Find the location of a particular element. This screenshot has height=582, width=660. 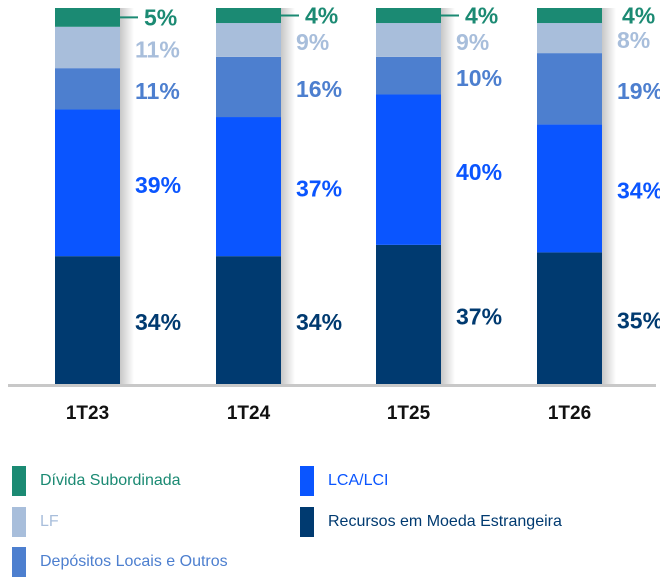

value-label: 16% is located at coordinates (319, 89).